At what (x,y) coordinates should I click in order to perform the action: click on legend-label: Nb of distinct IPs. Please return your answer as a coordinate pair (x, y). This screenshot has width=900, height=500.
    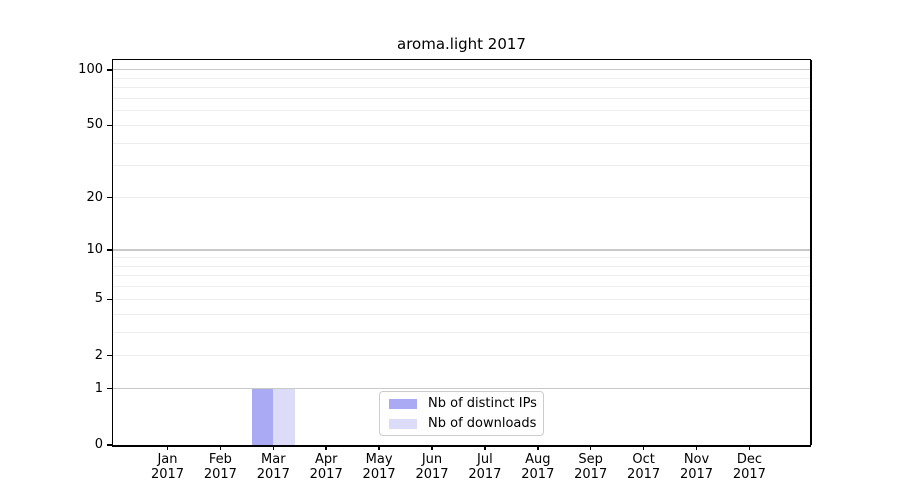
    Looking at the image, I should click on (482, 403).